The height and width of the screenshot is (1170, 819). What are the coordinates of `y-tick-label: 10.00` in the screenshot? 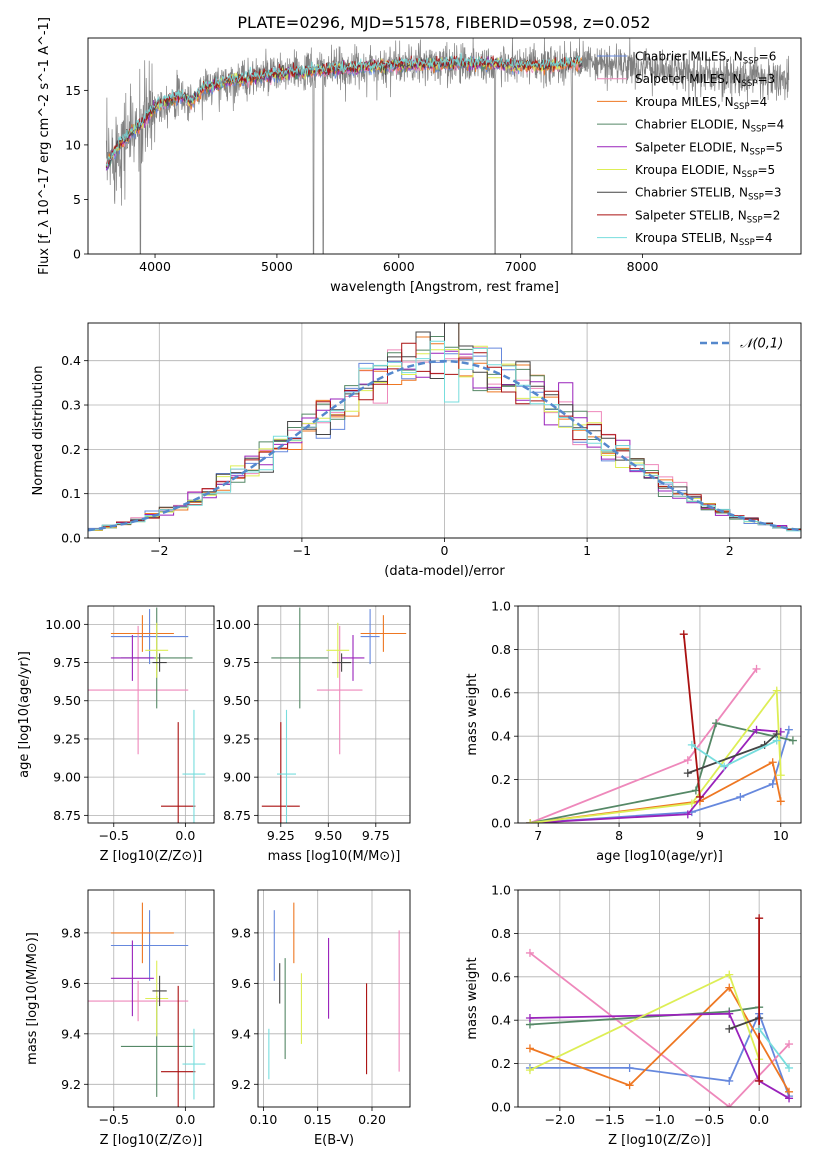 It's located at (63, 624).